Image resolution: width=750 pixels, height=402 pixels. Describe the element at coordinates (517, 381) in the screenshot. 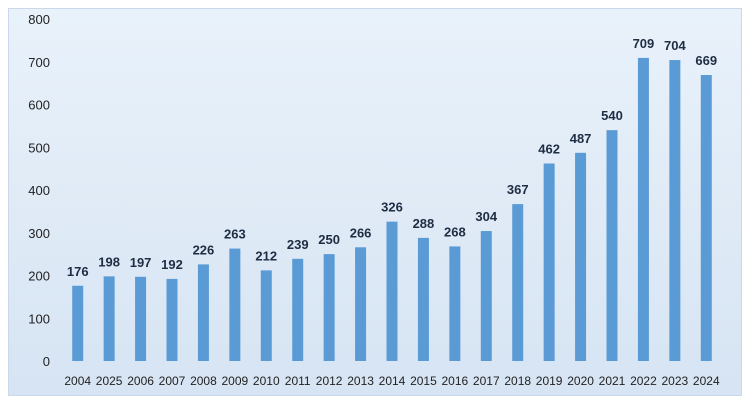

I see `x-tick-label: 2018` at that location.